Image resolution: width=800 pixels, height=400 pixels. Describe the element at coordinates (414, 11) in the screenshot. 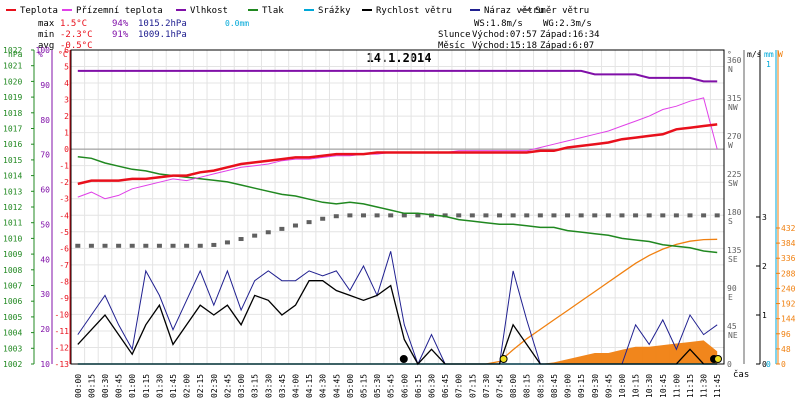

I see `legend-label: Rychlost větru` at that location.